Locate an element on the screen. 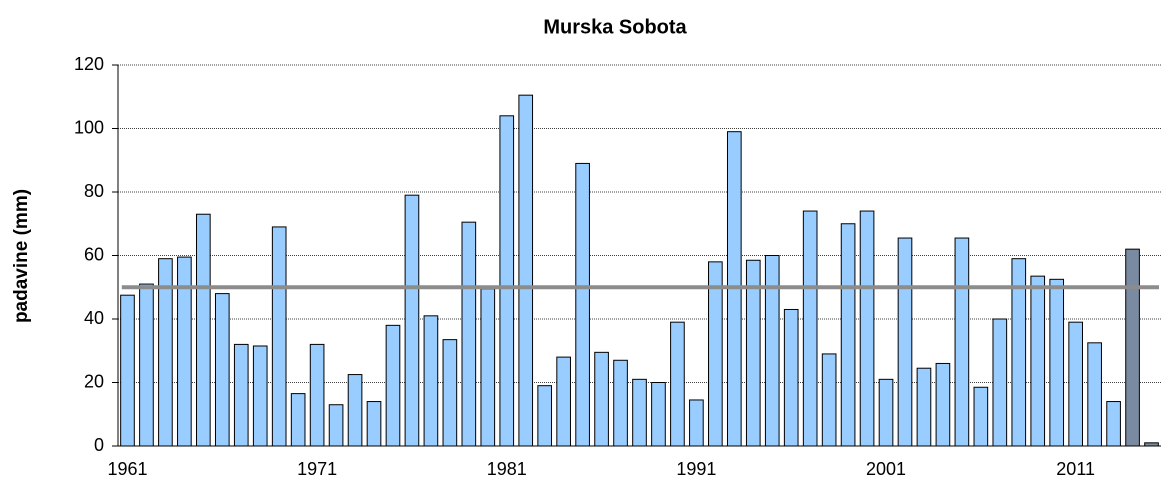 The image size is (1166, 495). y-tick-label: 80 is located at coordinates (94, 191).